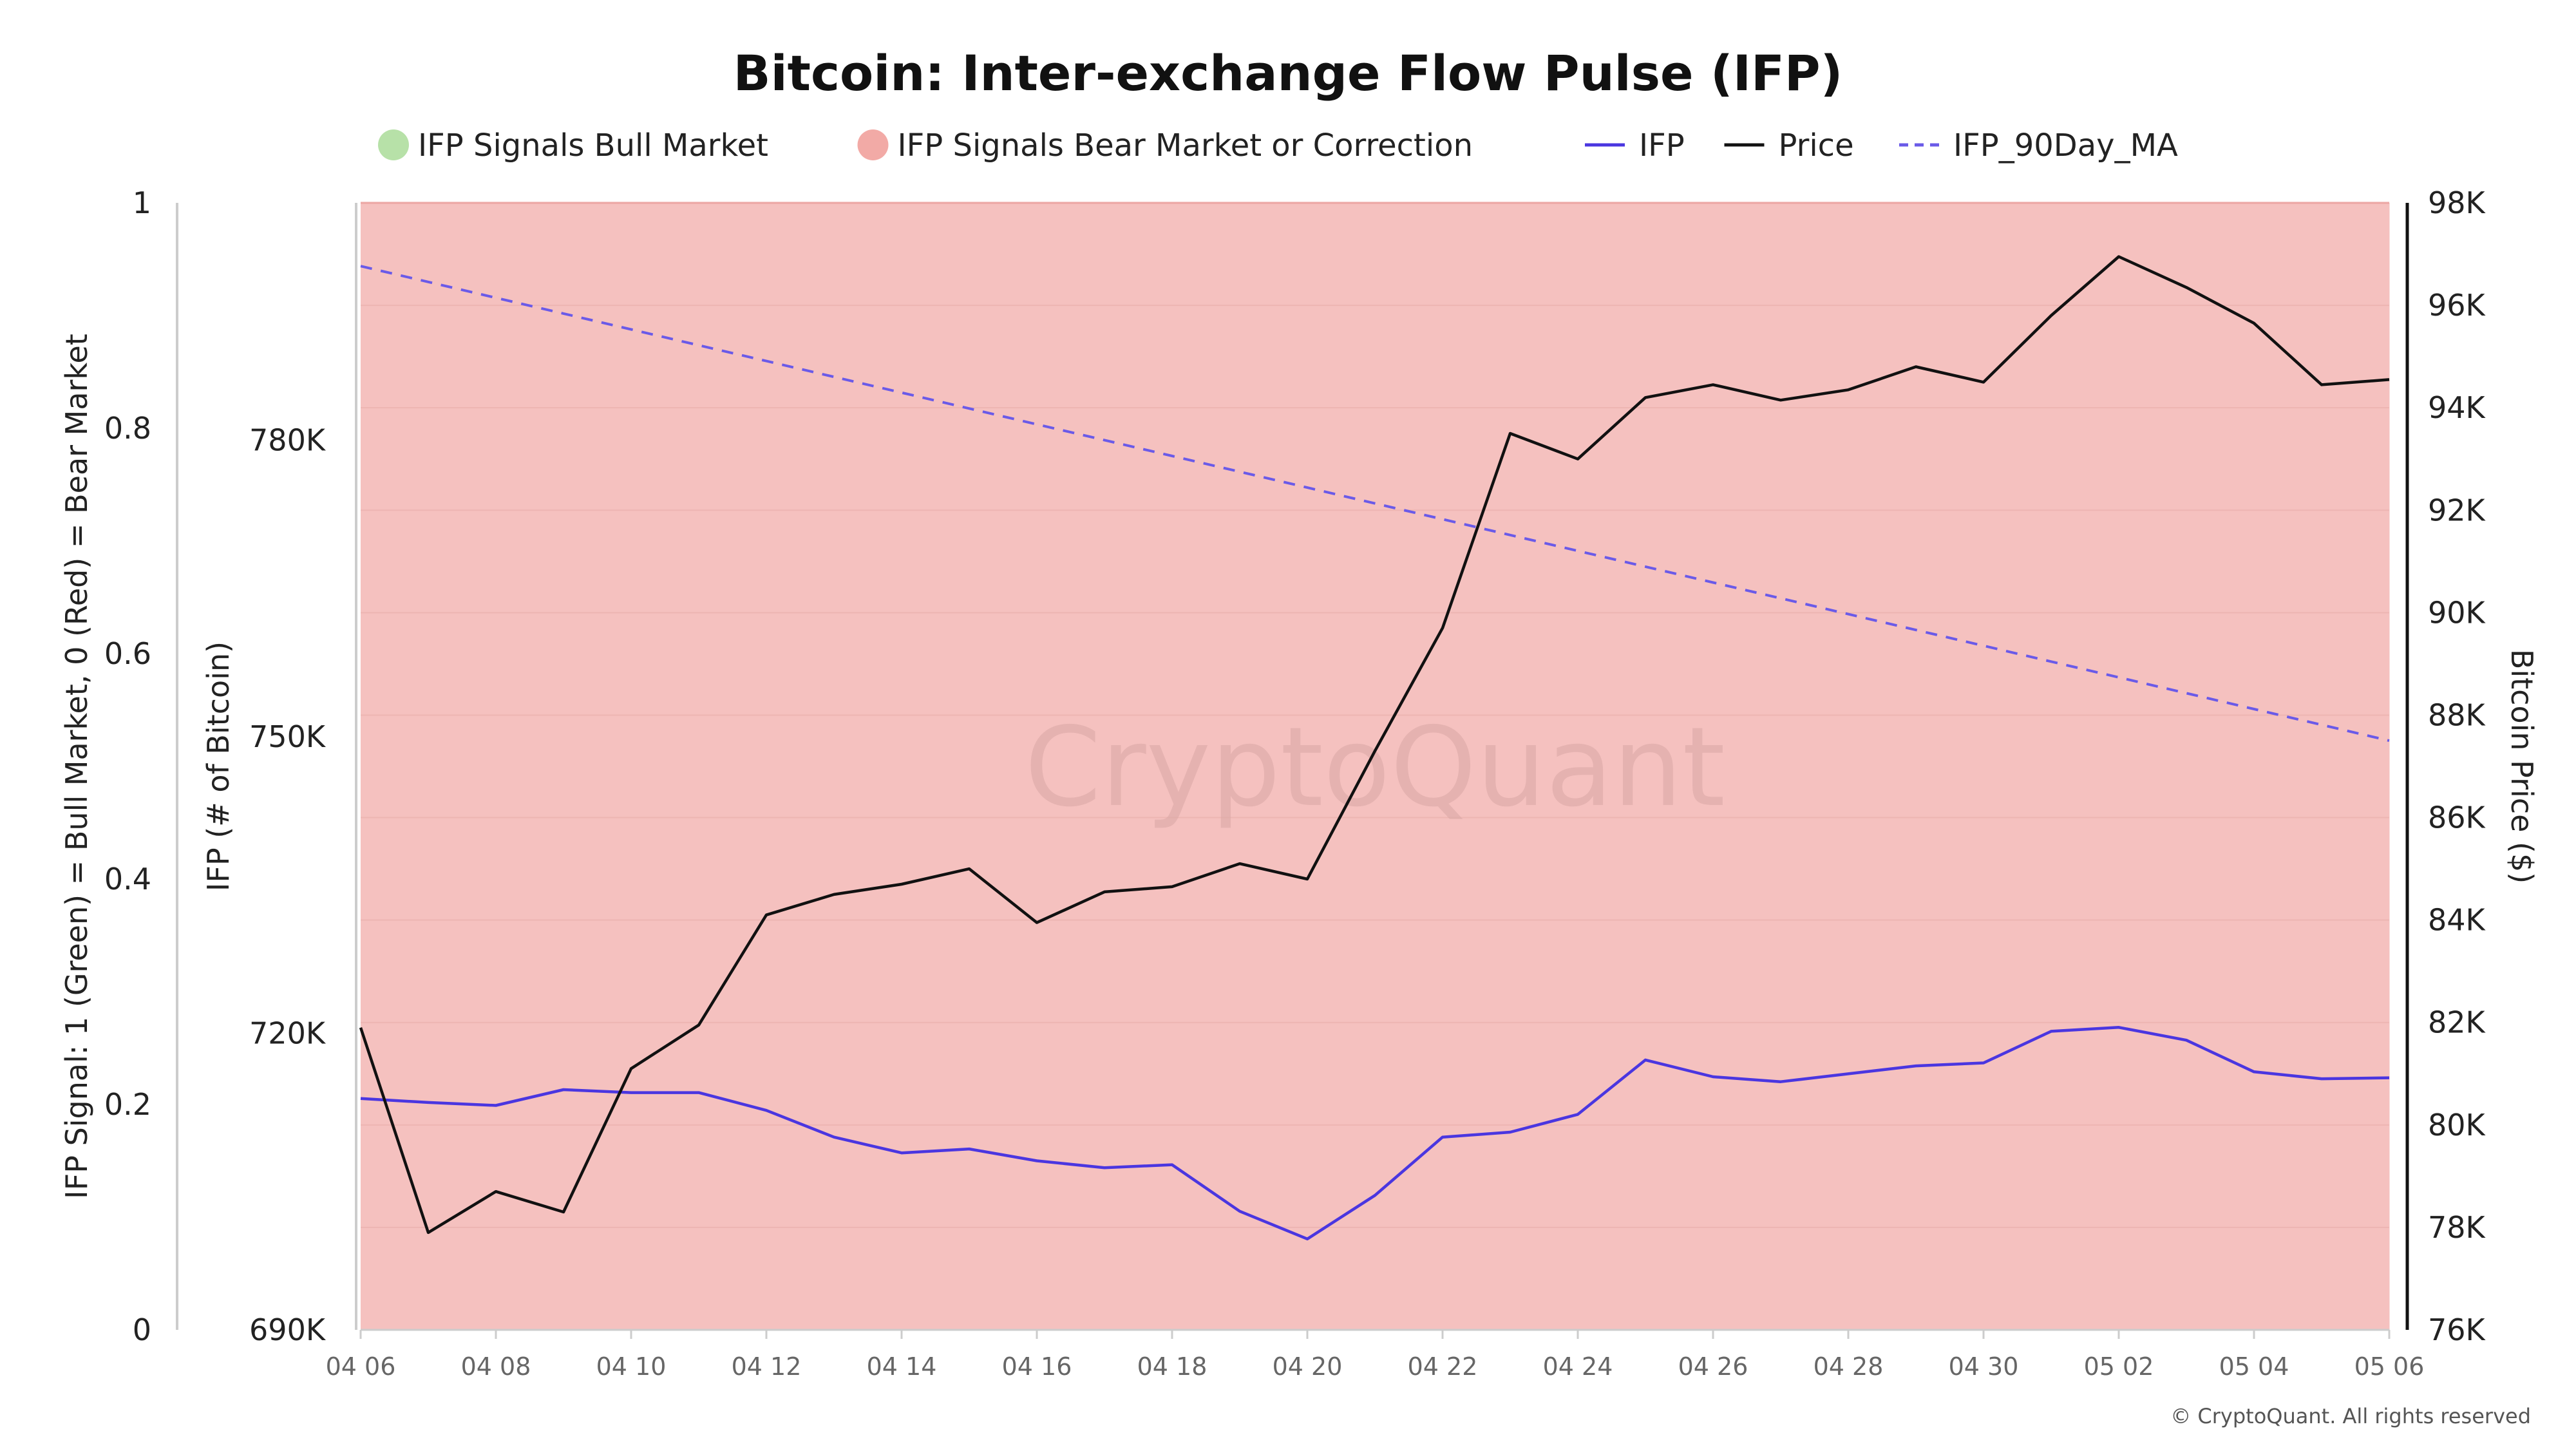 The width and height of the screenshot is (2576, 1449). What do you see at coordinates (2457, 1022) in the screenshot?
I see `price-tick-label: 82K` at bounding box center [2457, 1022].